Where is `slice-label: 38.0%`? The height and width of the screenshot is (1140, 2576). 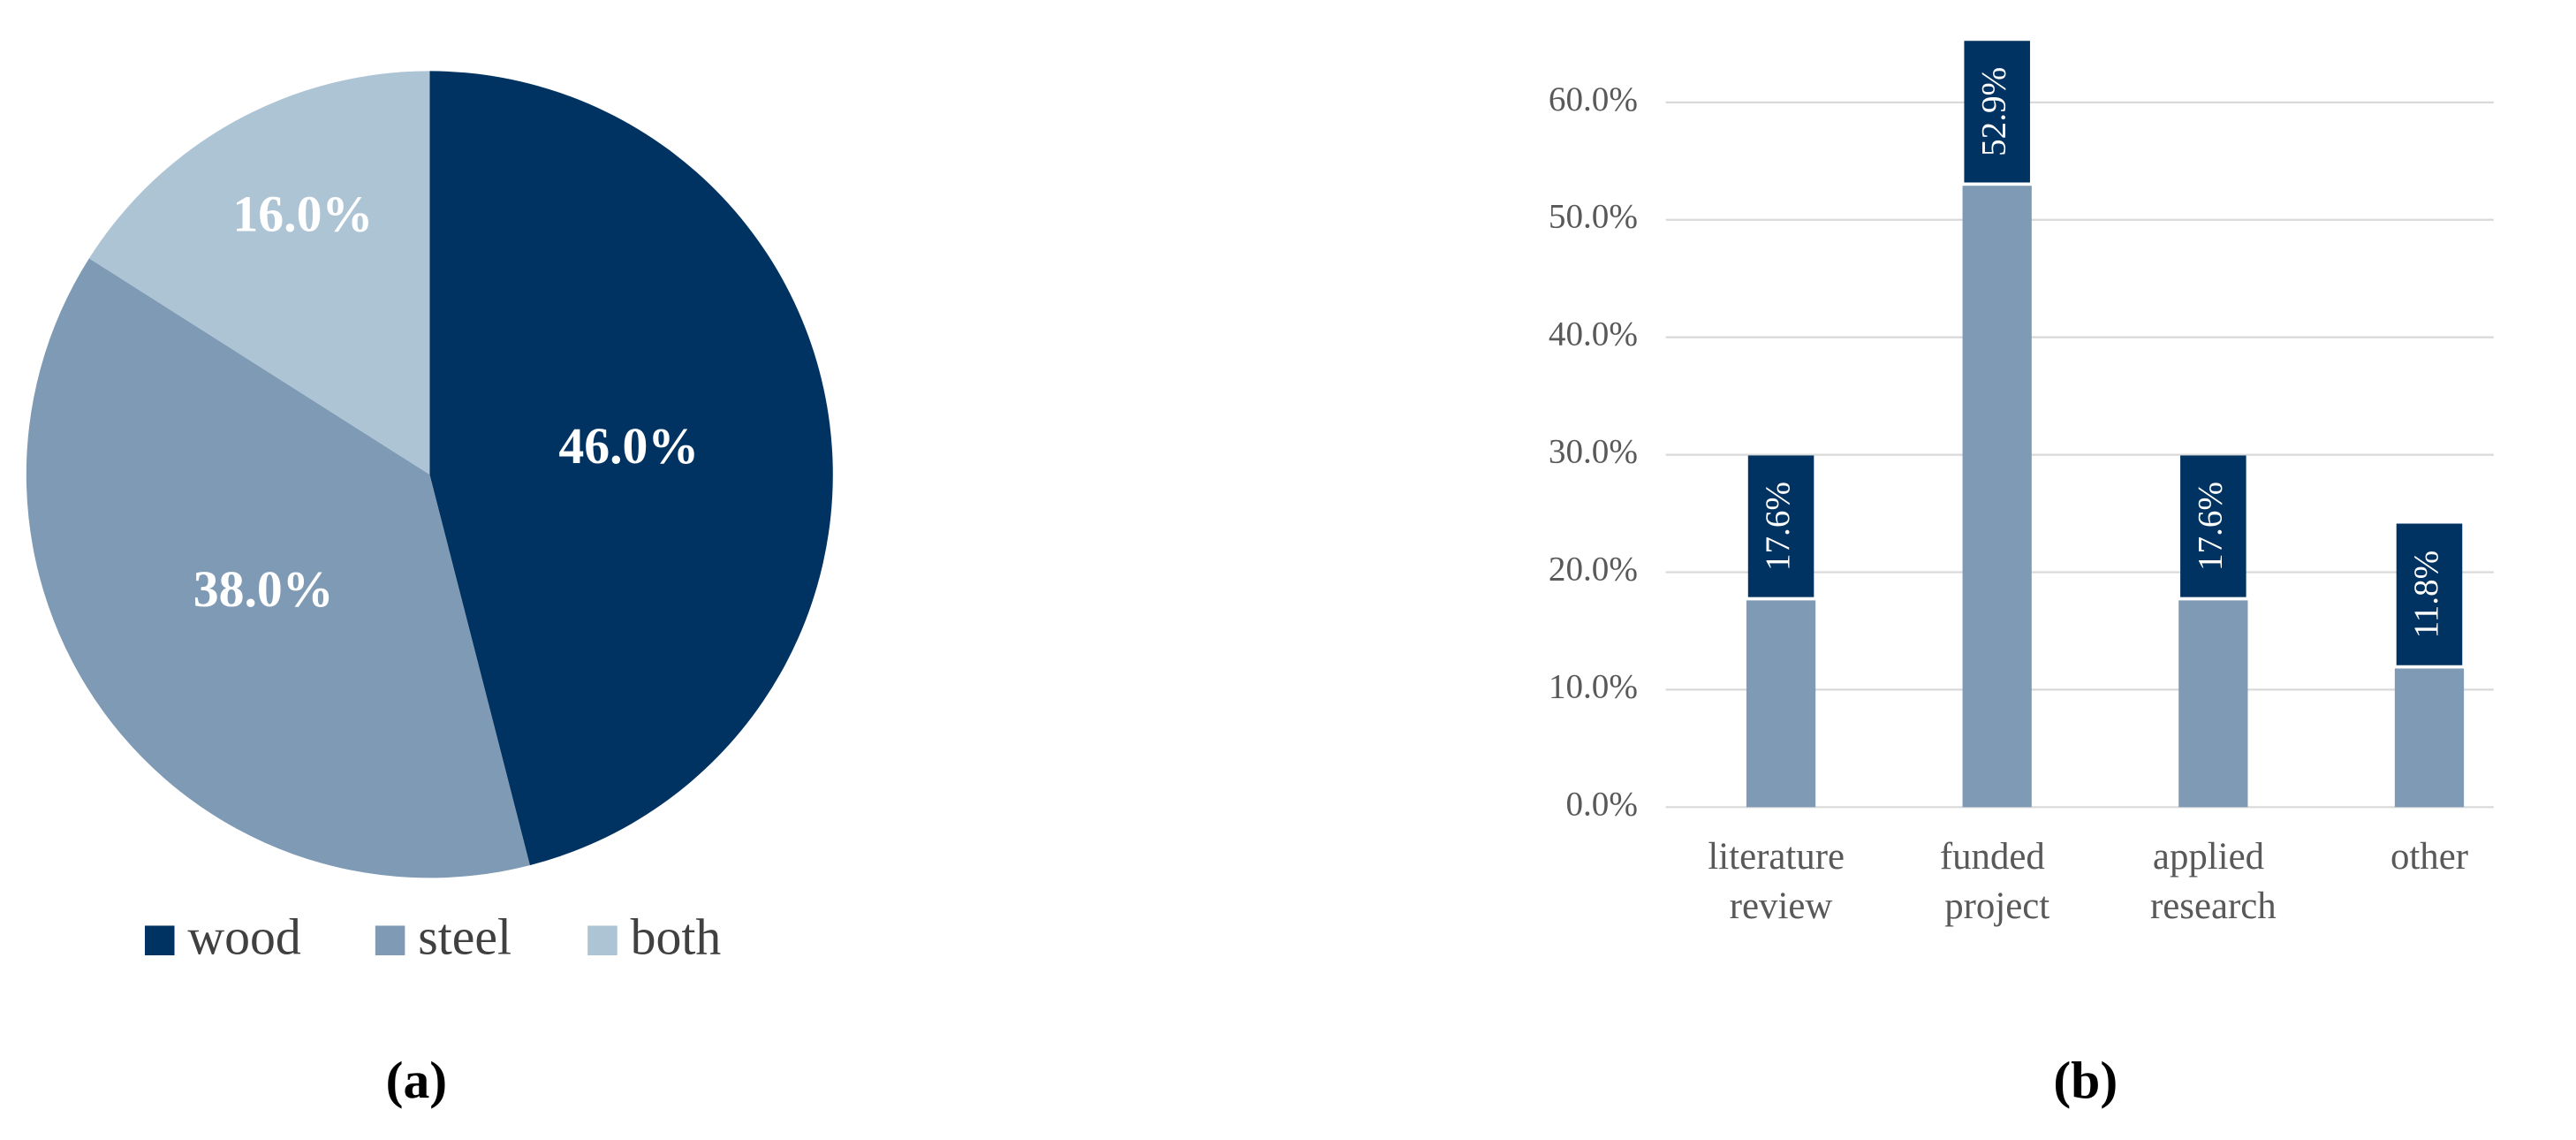
slice-label: 38.0% is located at coordinates (263, 590).